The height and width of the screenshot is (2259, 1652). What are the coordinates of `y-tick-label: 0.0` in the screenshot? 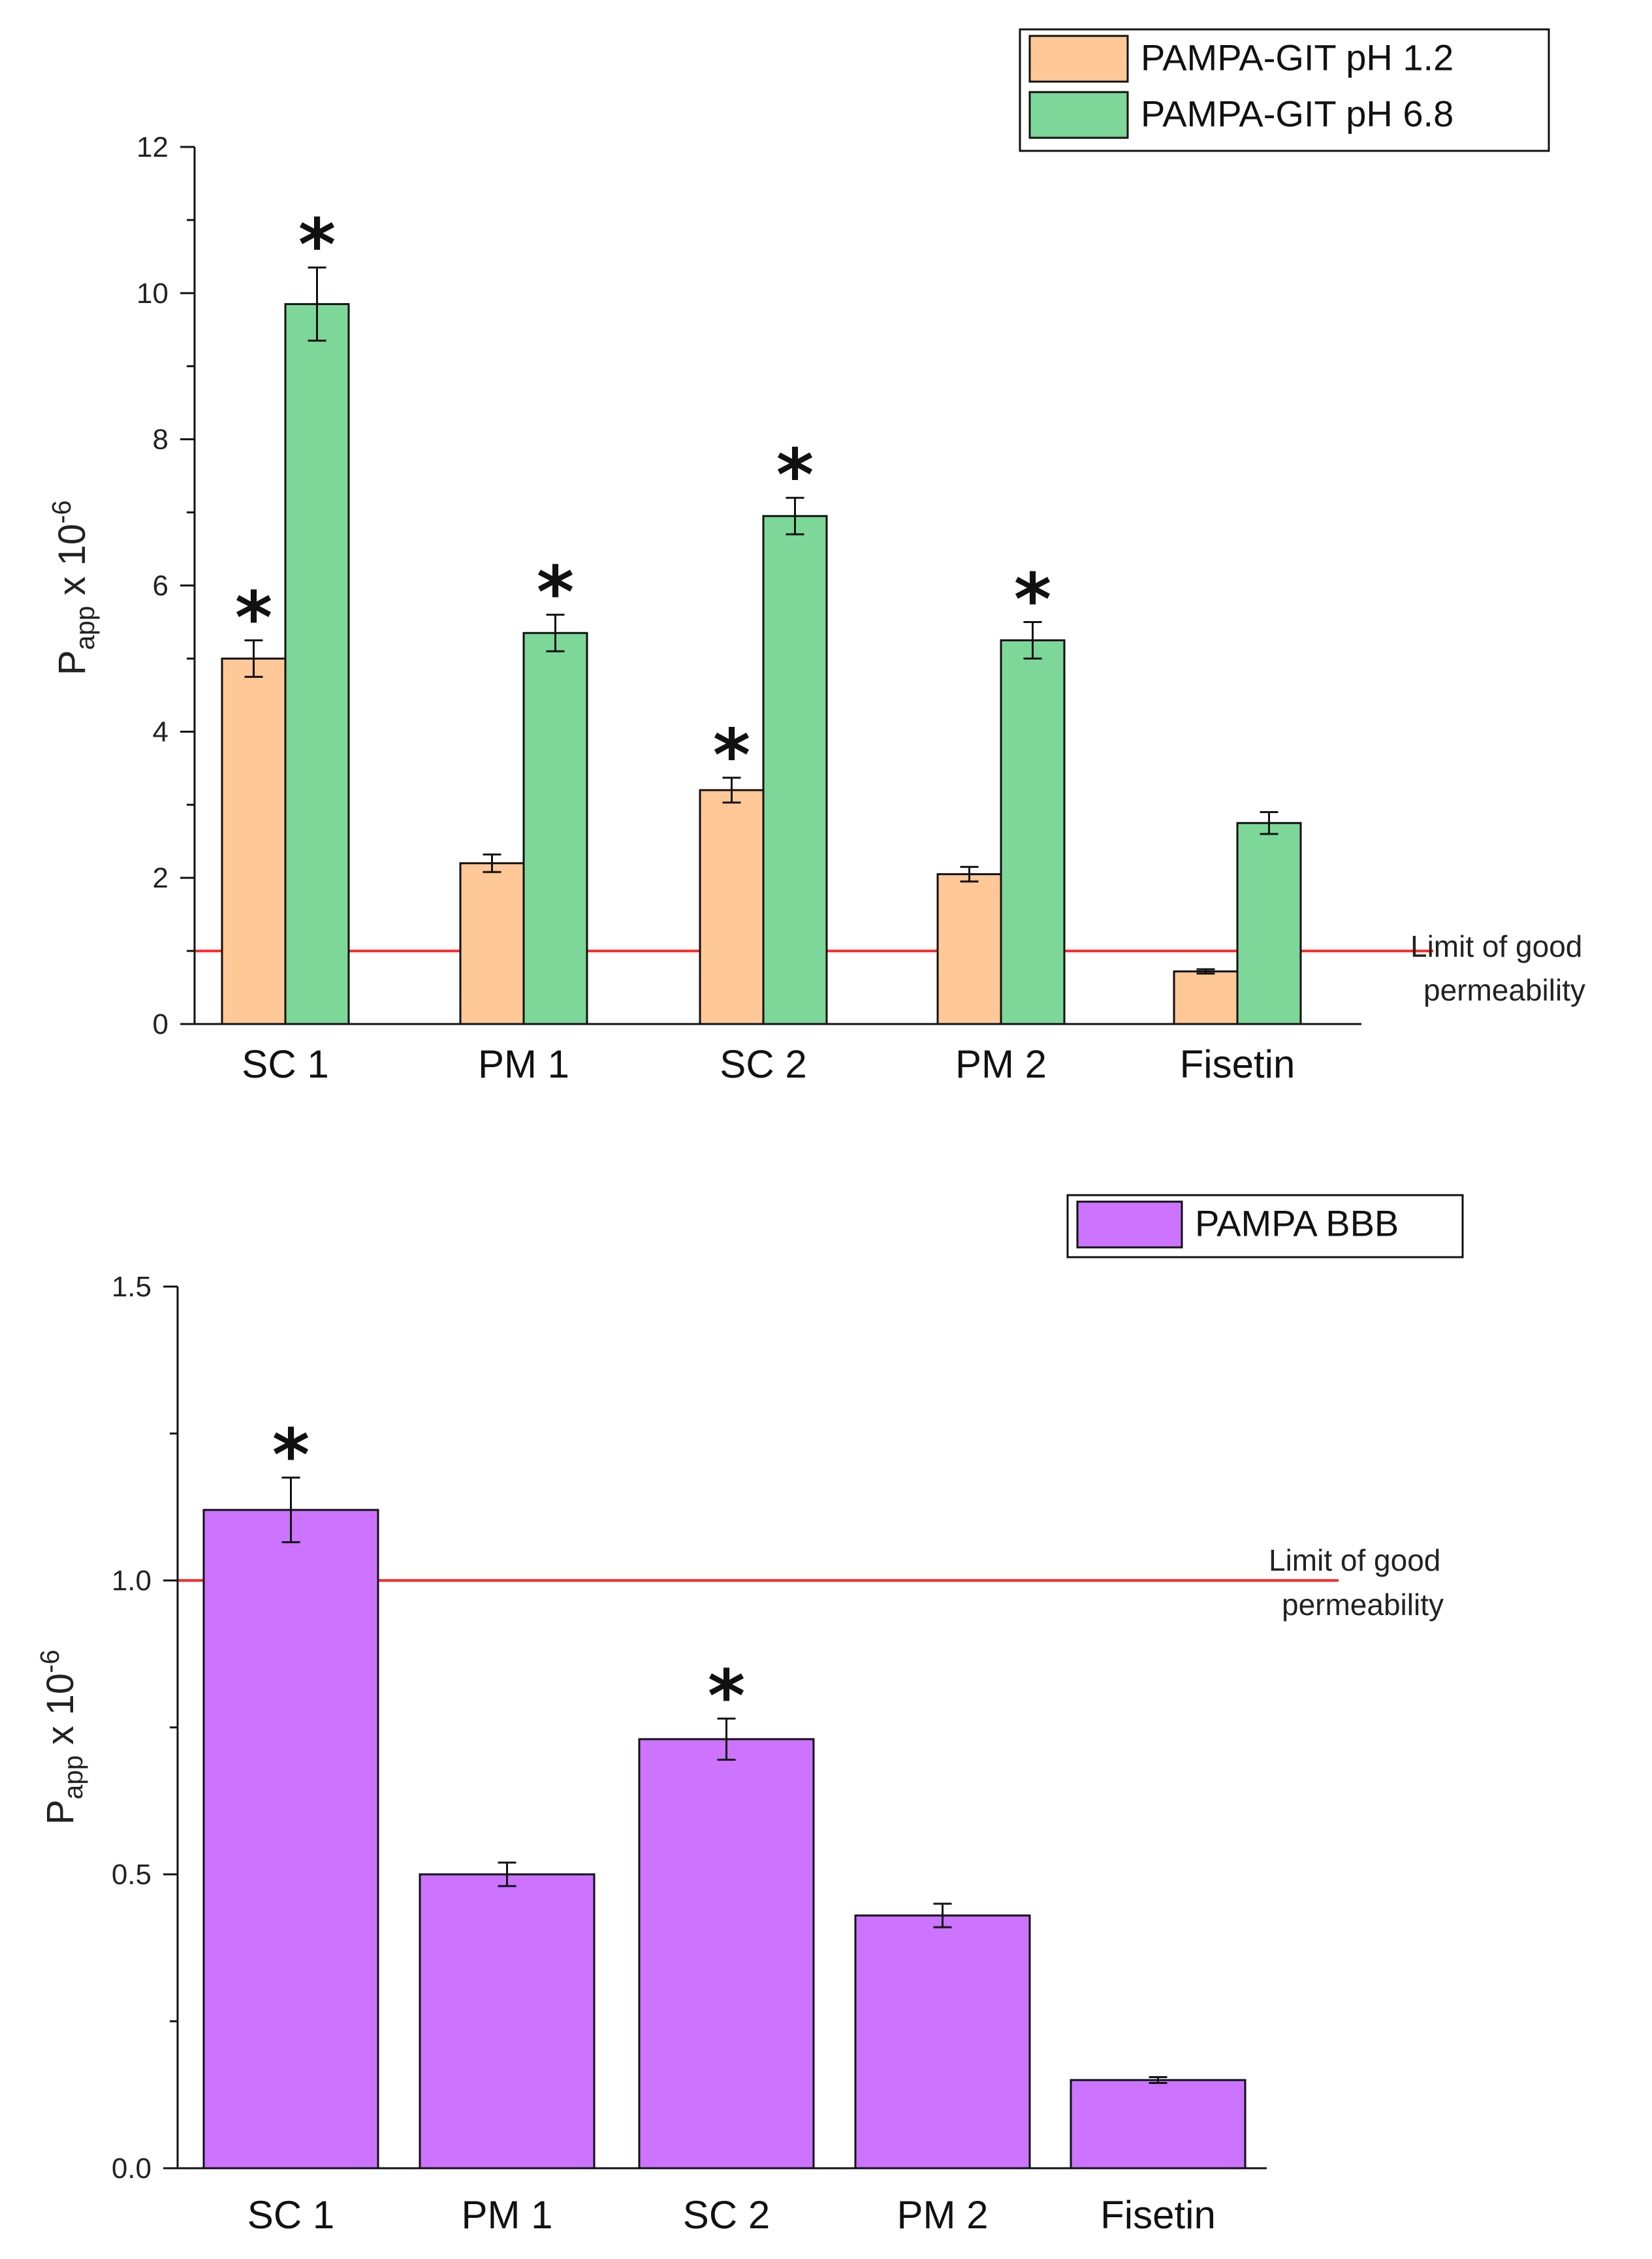 It's located at (131, 2169).